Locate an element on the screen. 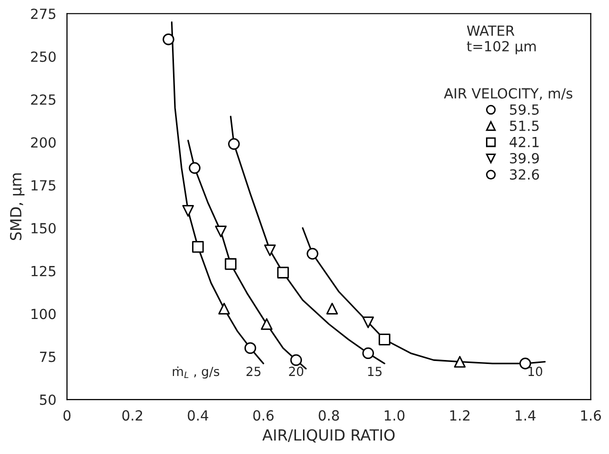 This screenshot has width=609, height=454. y-tick-label: 225 is located at coordinates (43, 99).